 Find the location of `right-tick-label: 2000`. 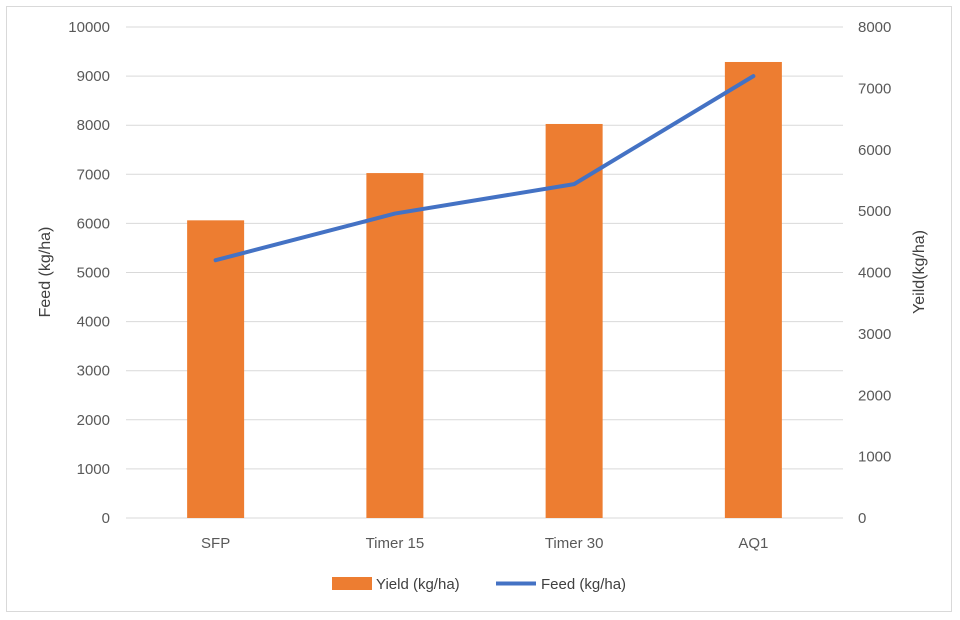

right-tick-label: 2000 is located at coordinates (874, 395).